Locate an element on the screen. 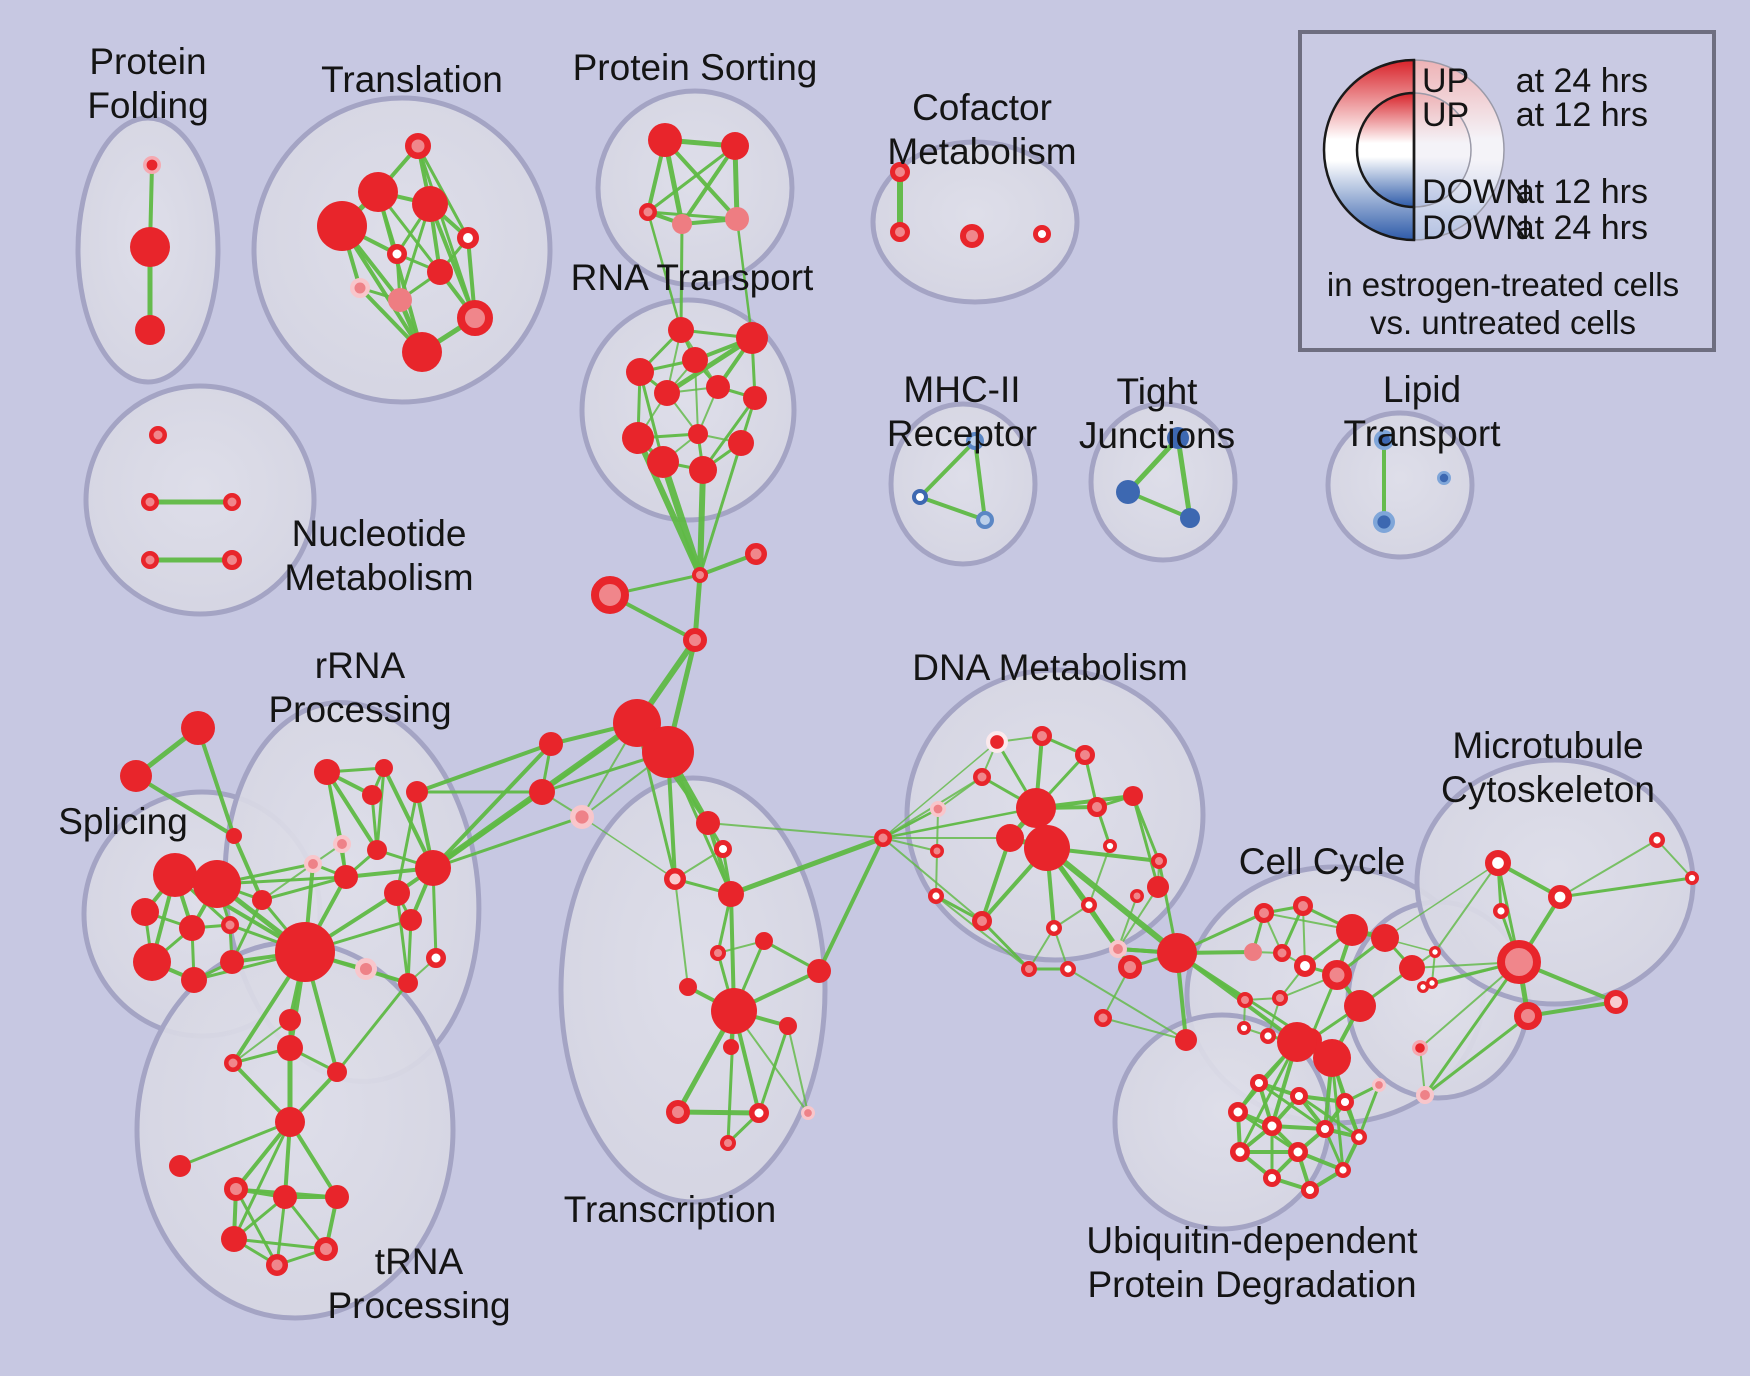 The width and height of the screenshot is (1750, 1376). label-translation-line1: Translation is located at coordinates (412, 79).